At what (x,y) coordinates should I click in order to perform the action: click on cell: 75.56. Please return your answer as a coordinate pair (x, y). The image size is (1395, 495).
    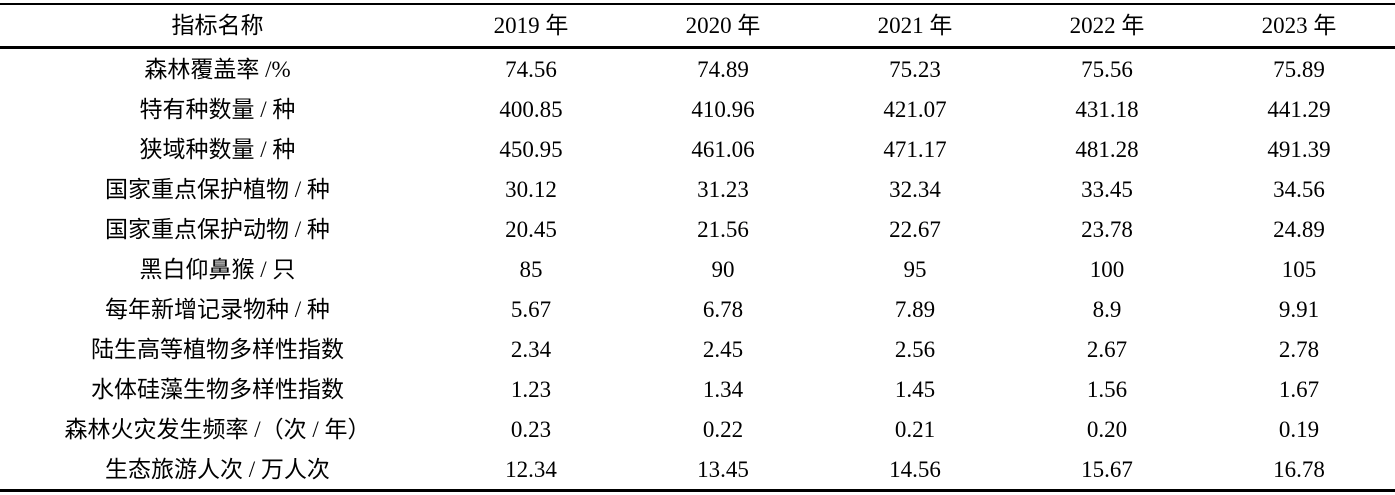
    Looking at the image, I should click on (1107, 69).